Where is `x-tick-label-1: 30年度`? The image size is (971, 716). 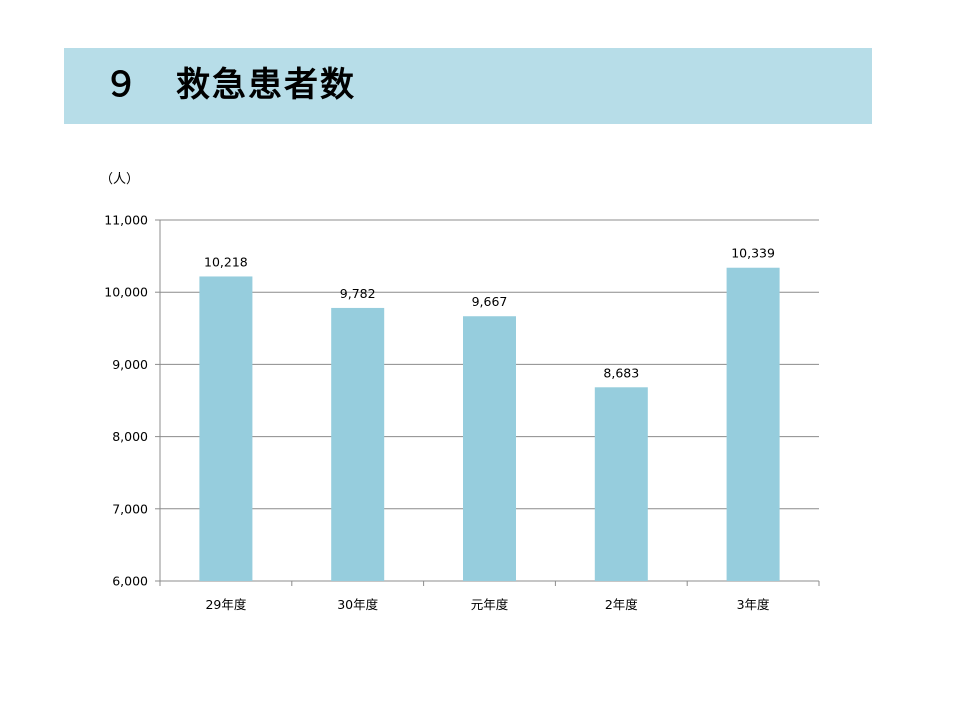
x-tick-label-1: 30年度 is located at coordinates (357, 604).